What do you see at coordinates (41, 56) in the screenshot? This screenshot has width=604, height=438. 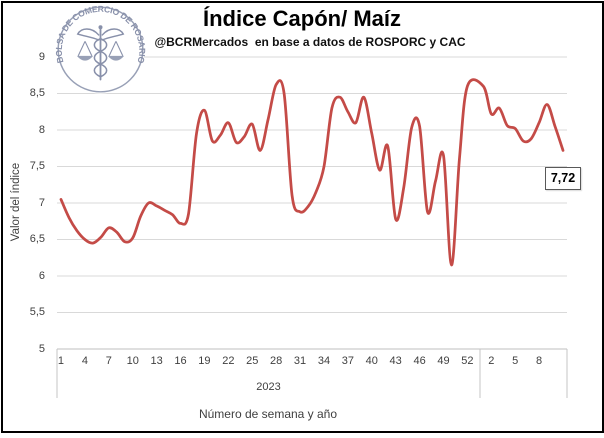 I see `y-tick-label: 9` at bounding box center [41, 56].